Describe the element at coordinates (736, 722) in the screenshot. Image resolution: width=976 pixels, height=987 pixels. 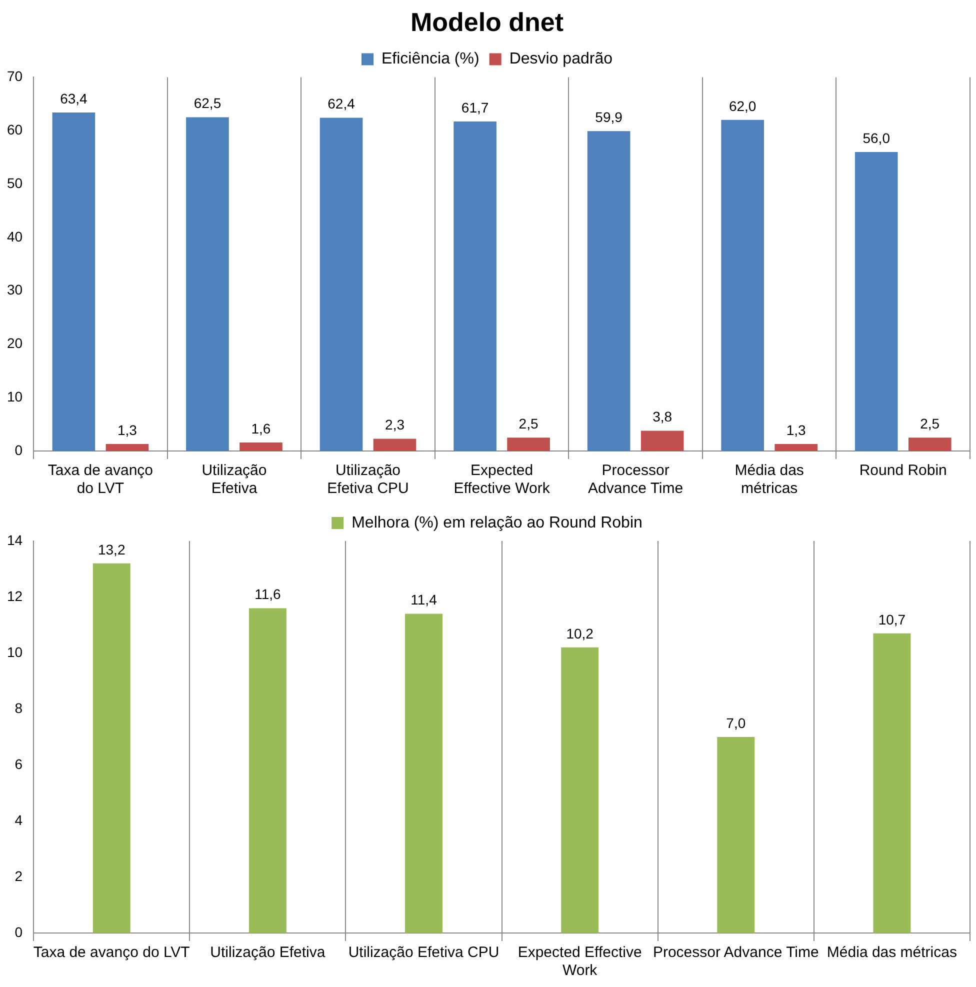
I see `data-label: 7,0` at that location.